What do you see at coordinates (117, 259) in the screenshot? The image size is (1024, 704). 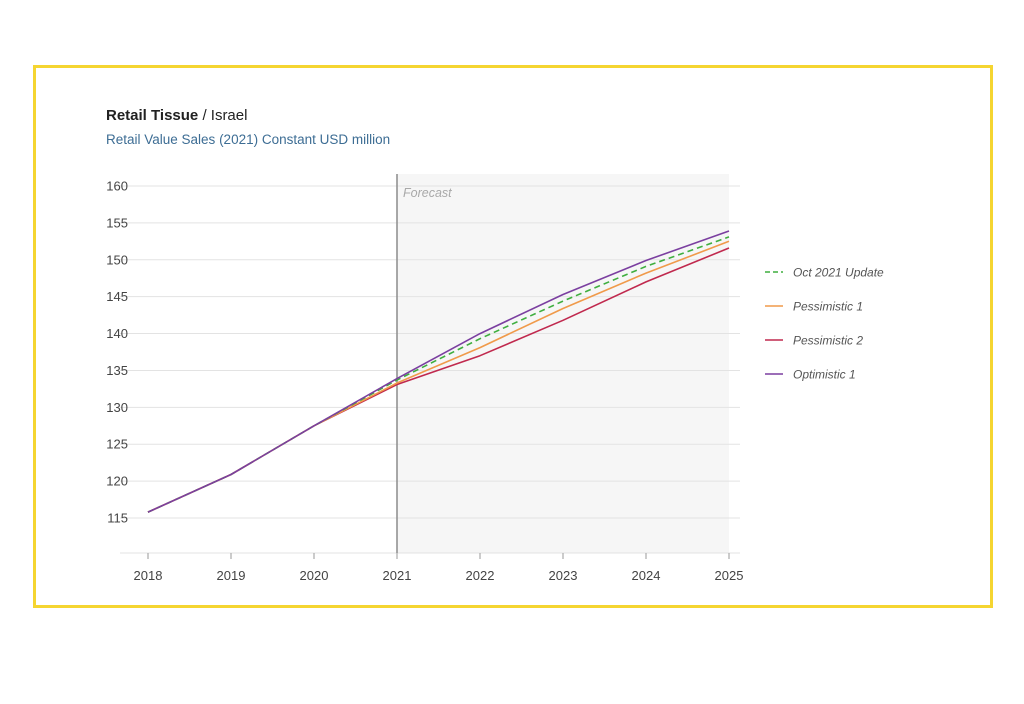 I see `y-tick-label: 150` at bounding box center [117, 259].